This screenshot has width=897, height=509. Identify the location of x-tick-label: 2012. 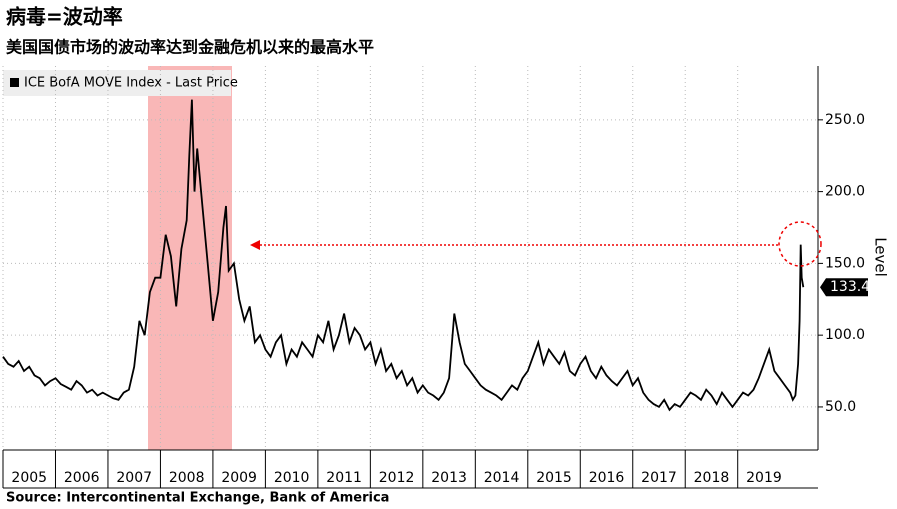
(397, 478).